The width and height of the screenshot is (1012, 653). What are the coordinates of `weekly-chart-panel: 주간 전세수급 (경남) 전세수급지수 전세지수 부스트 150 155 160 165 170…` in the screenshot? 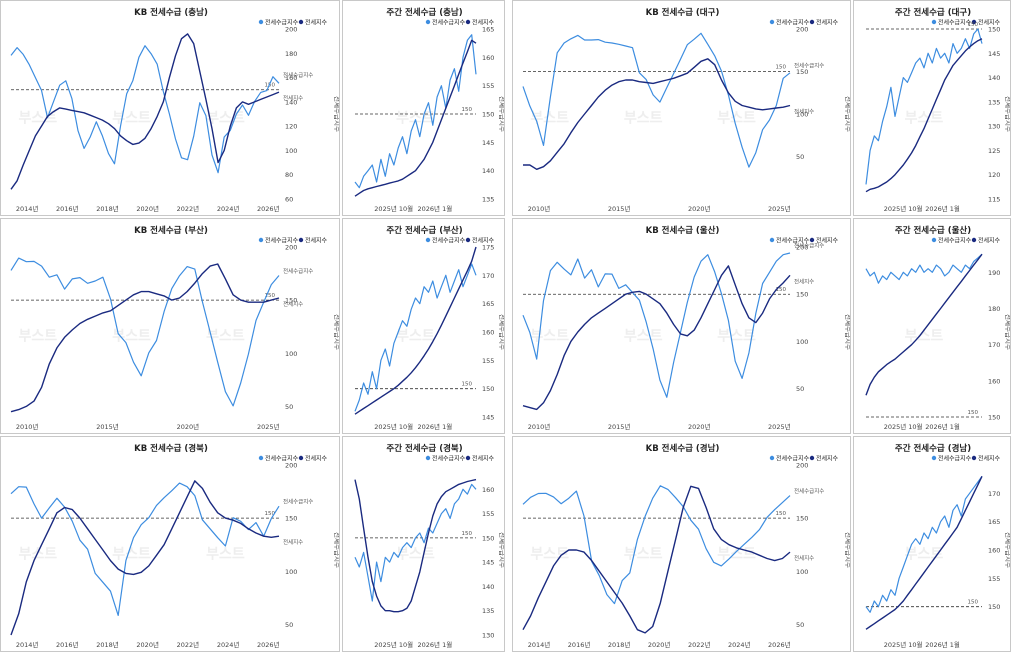 It's located at (932, 544).